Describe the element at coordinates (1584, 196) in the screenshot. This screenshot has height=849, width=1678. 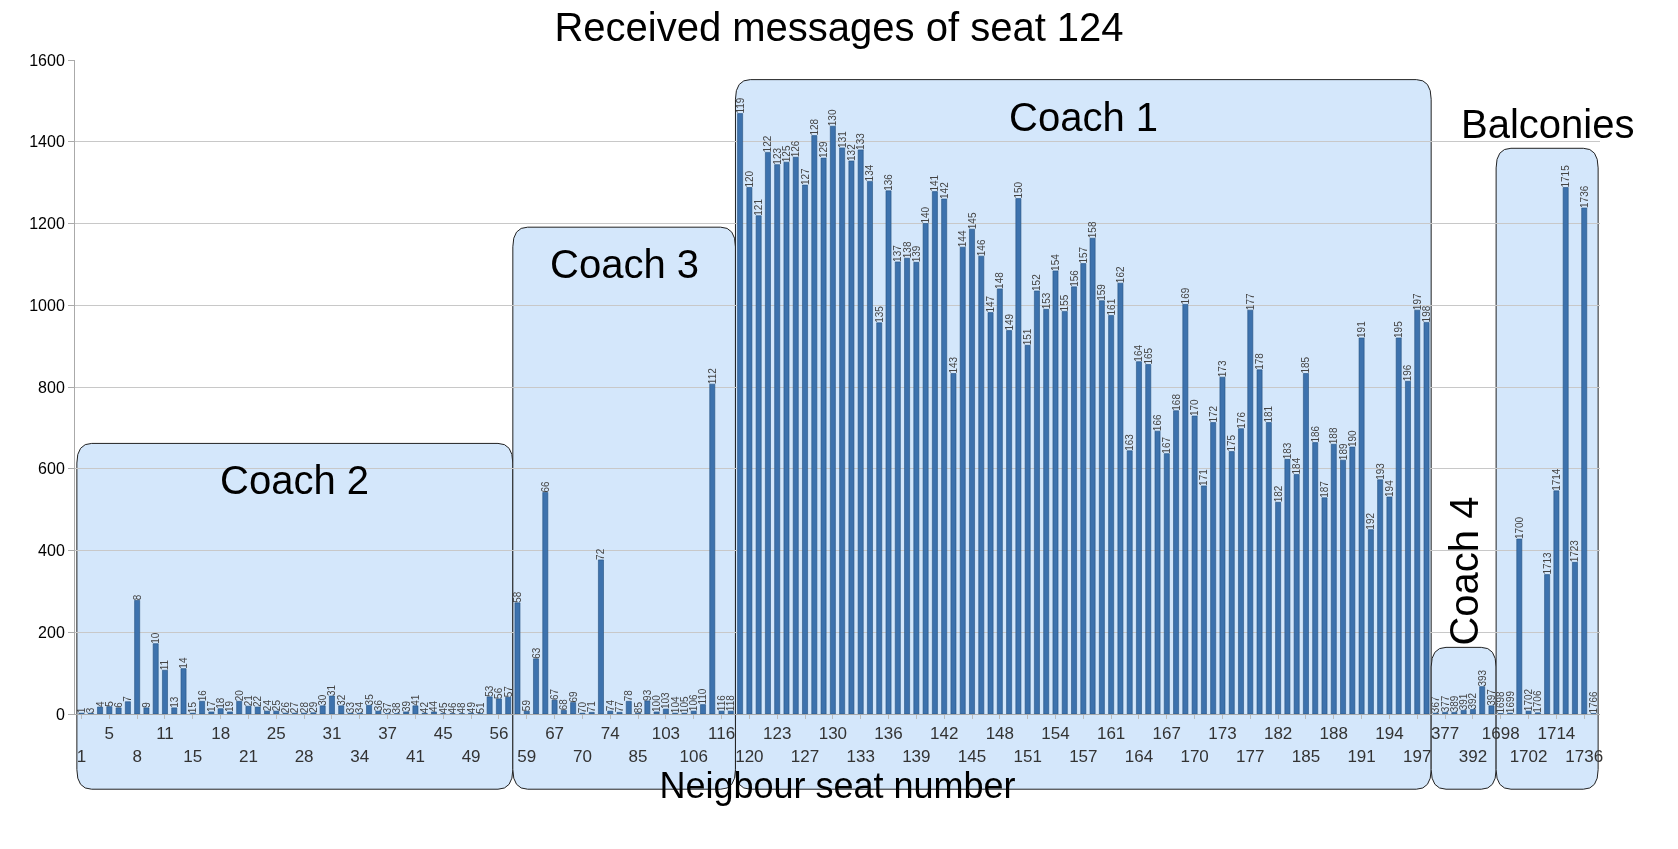
I see `x-tick-label: 1736` at that location.